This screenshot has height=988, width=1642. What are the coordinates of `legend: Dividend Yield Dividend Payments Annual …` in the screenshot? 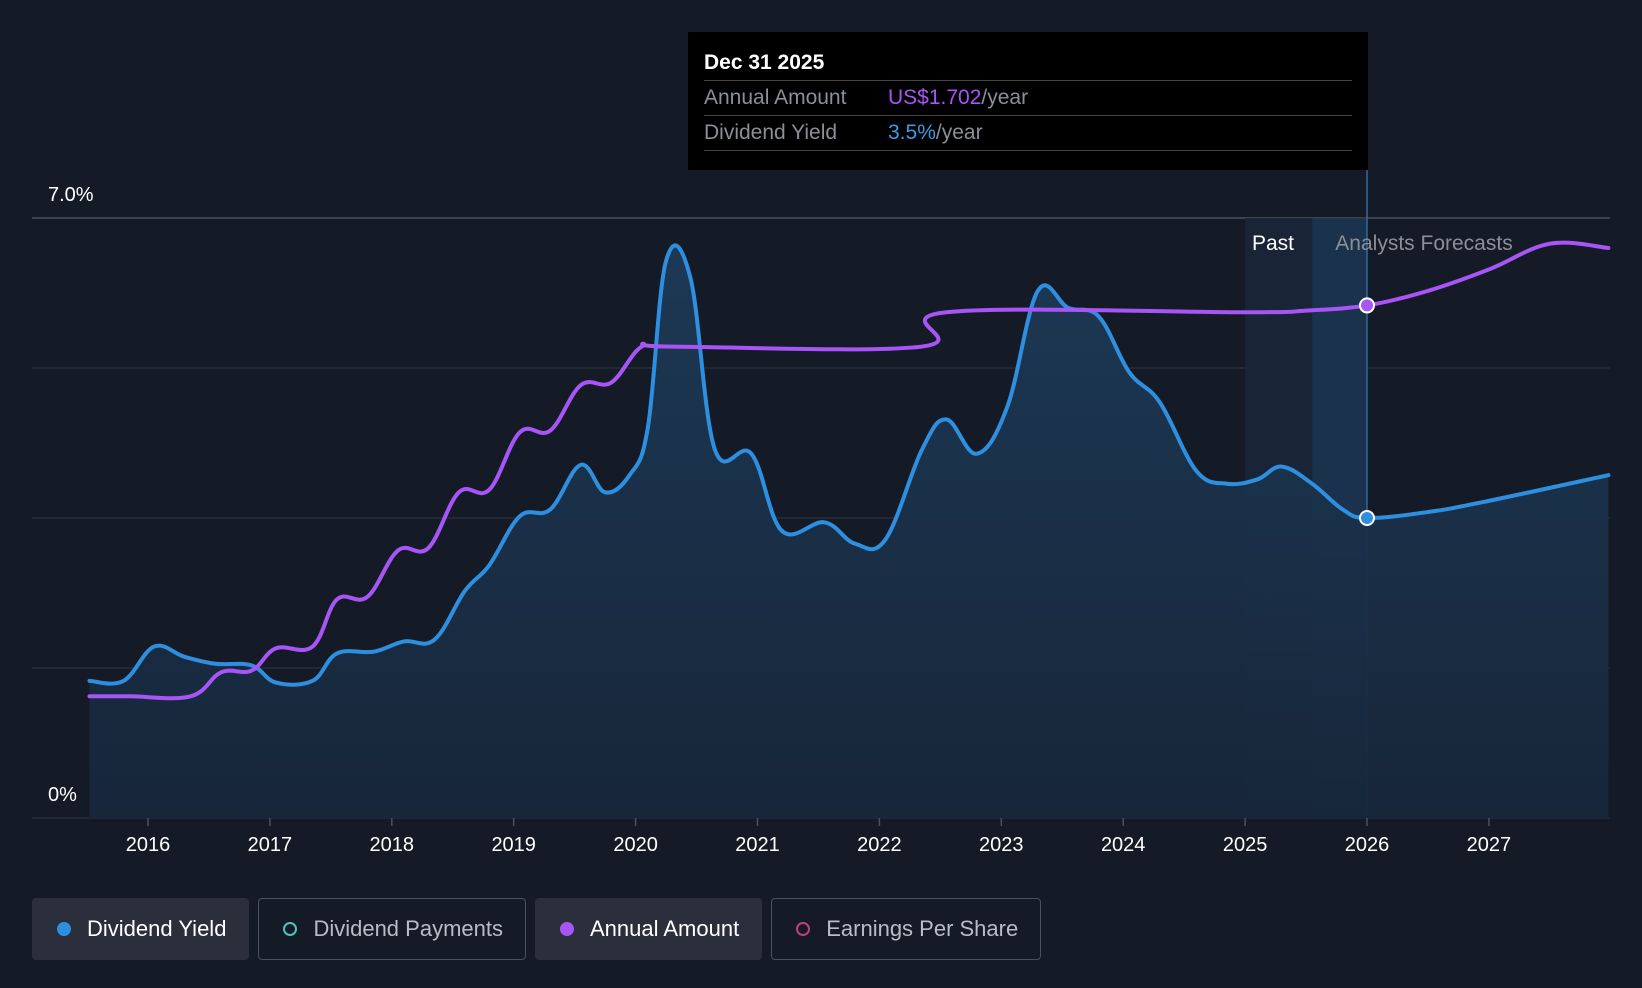 It's located at (537, 929).